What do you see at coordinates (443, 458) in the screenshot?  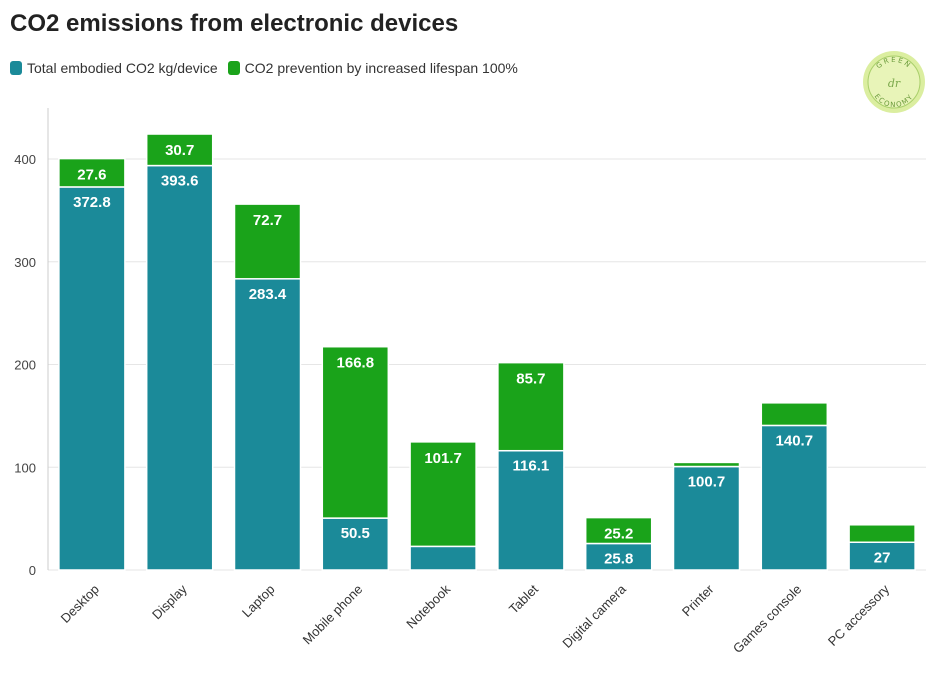 I see `data-label: 101.7` at bounding box center [443, 458].